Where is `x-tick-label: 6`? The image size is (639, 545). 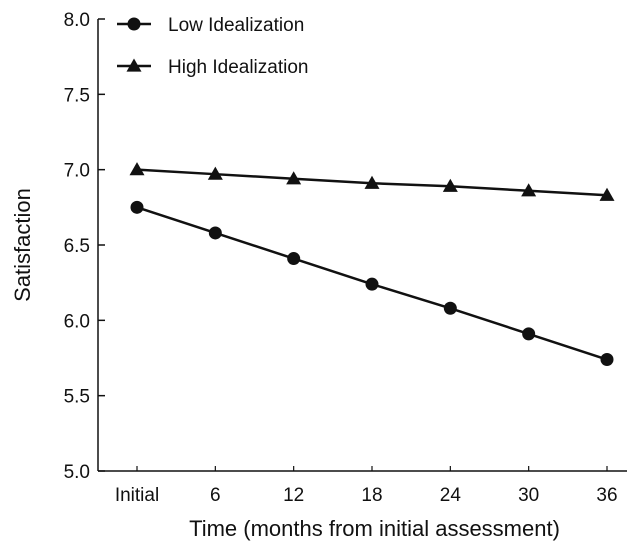
x-tick-label: 6 is located at coordinates (215, 495).